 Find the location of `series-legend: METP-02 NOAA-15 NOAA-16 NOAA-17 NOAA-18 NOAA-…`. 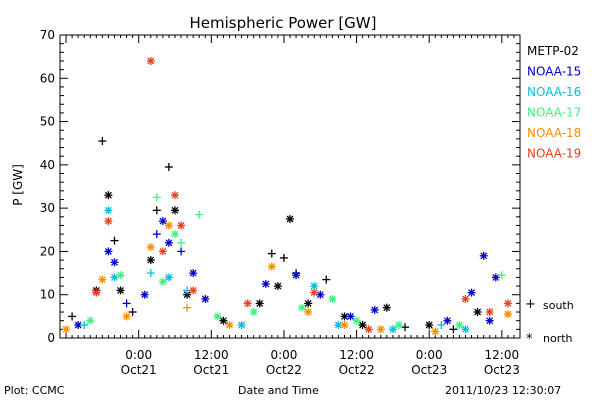

series-legend: METP-02 NOAA-15 NOAA-16 NOAA-17 NOAA-18 NOAA-… is located at coordinates (554, 102).